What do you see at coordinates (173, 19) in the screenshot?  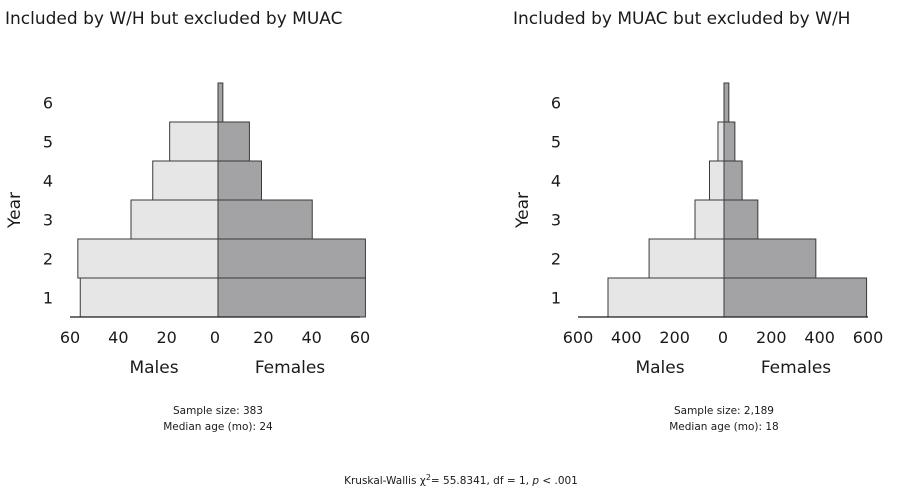 I see `chart-title: Included by W/H but excluded by MUAC` at bounding box center [173, 19].